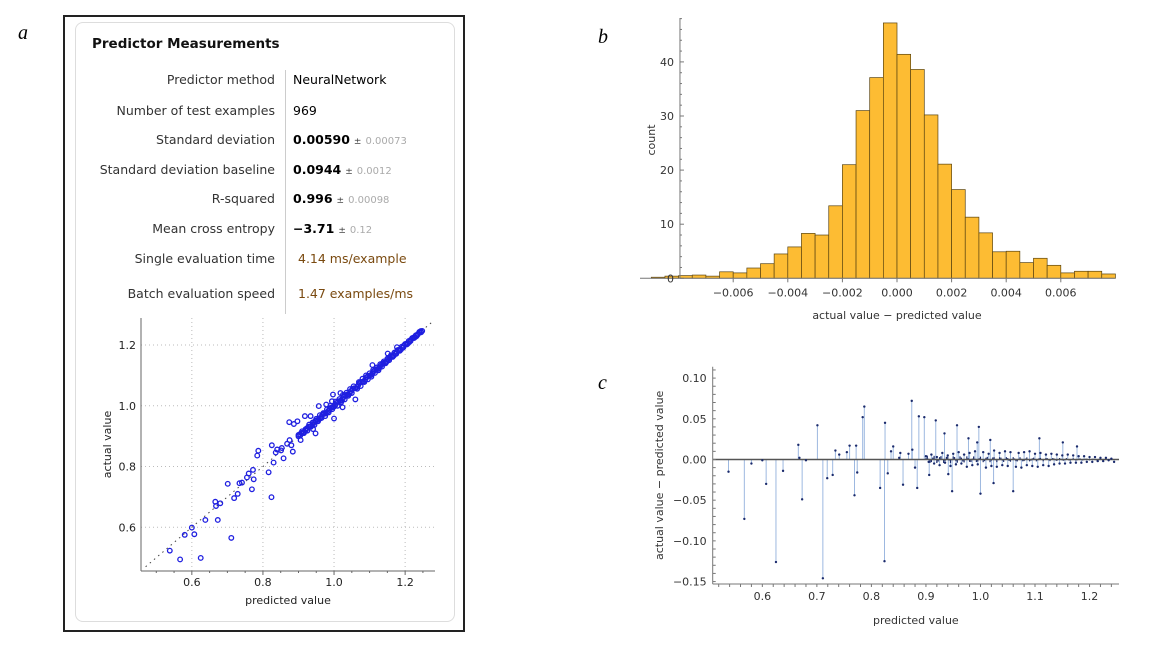  I want to click on uncertainty: 0.12, so click(361, 230).